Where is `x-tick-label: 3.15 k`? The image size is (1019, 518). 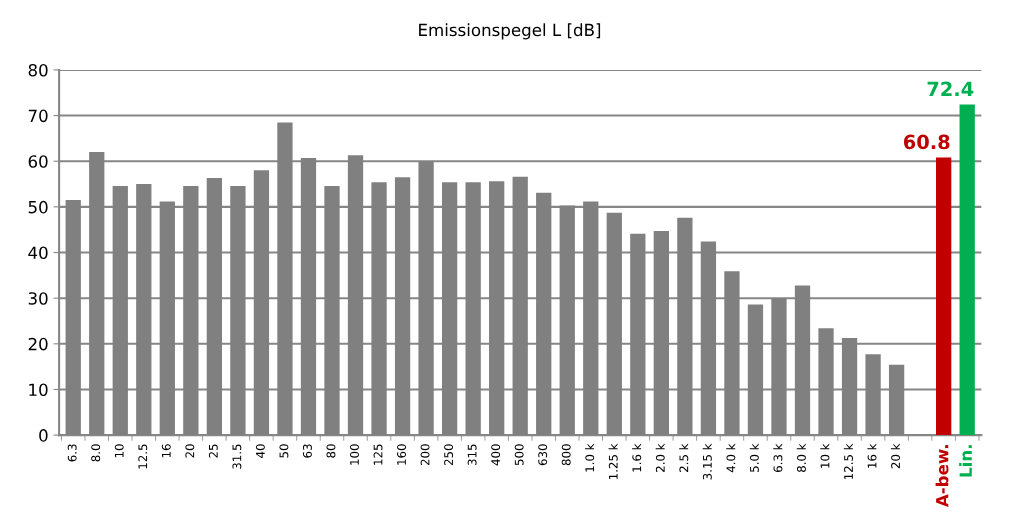
x-tick-label: 3.15 k is located at coordinates (707, 461).